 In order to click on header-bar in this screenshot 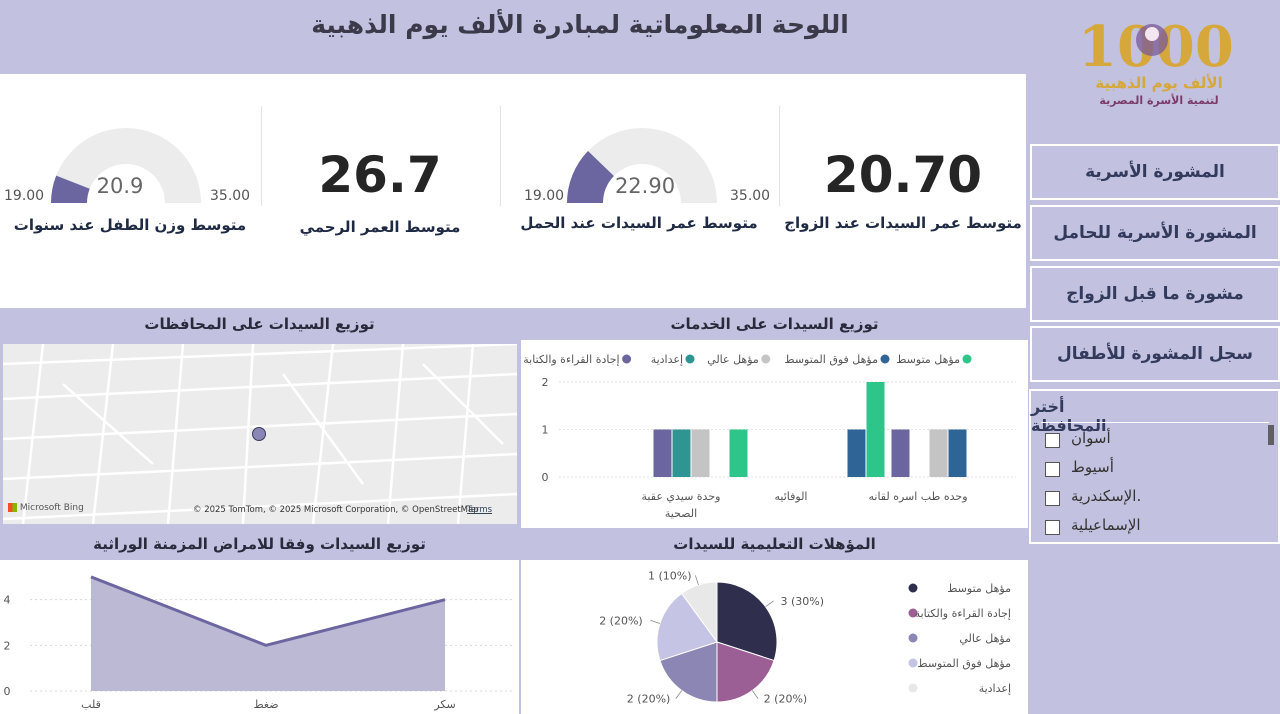, I will do `click(514, 37)`.